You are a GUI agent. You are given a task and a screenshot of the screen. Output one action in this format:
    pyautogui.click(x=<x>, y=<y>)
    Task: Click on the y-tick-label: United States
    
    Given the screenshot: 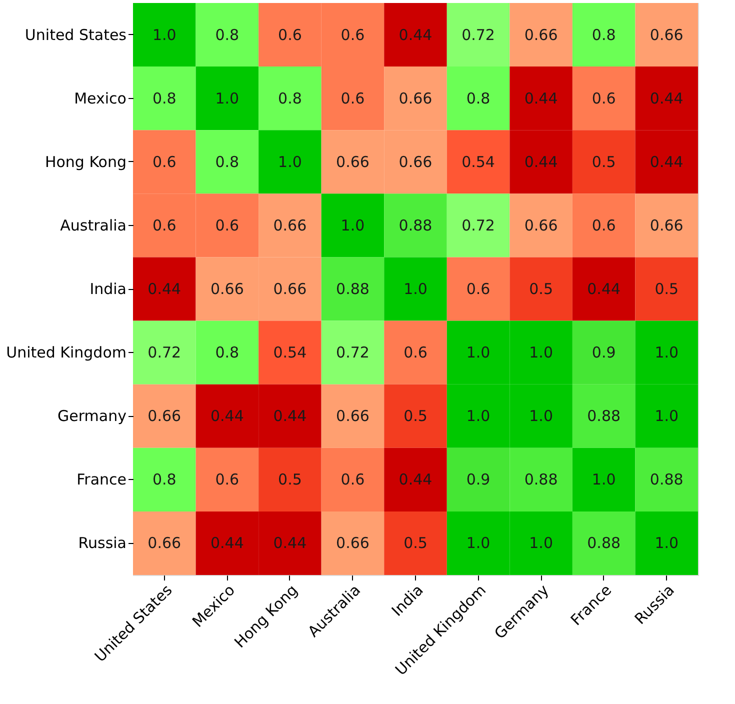 What is the action you would take?
    pyautogui.click(x=75, y=35)
    